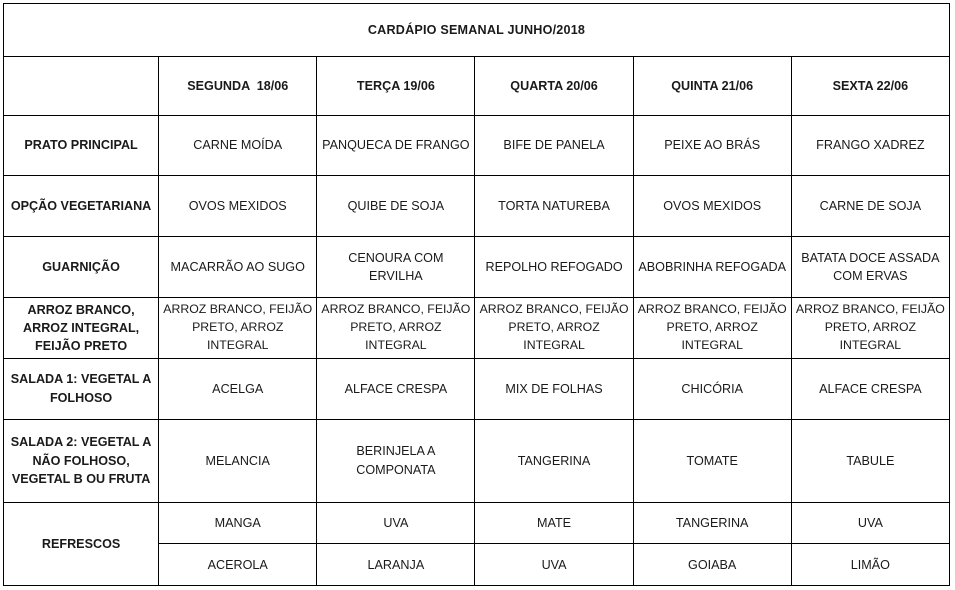 The image size is (955, 590). What do you see at coordinates (712, 388) in the screenshot?
I see `cell-salada-1-quinta: CHICÓRIA` at bounding box center [712, 388].